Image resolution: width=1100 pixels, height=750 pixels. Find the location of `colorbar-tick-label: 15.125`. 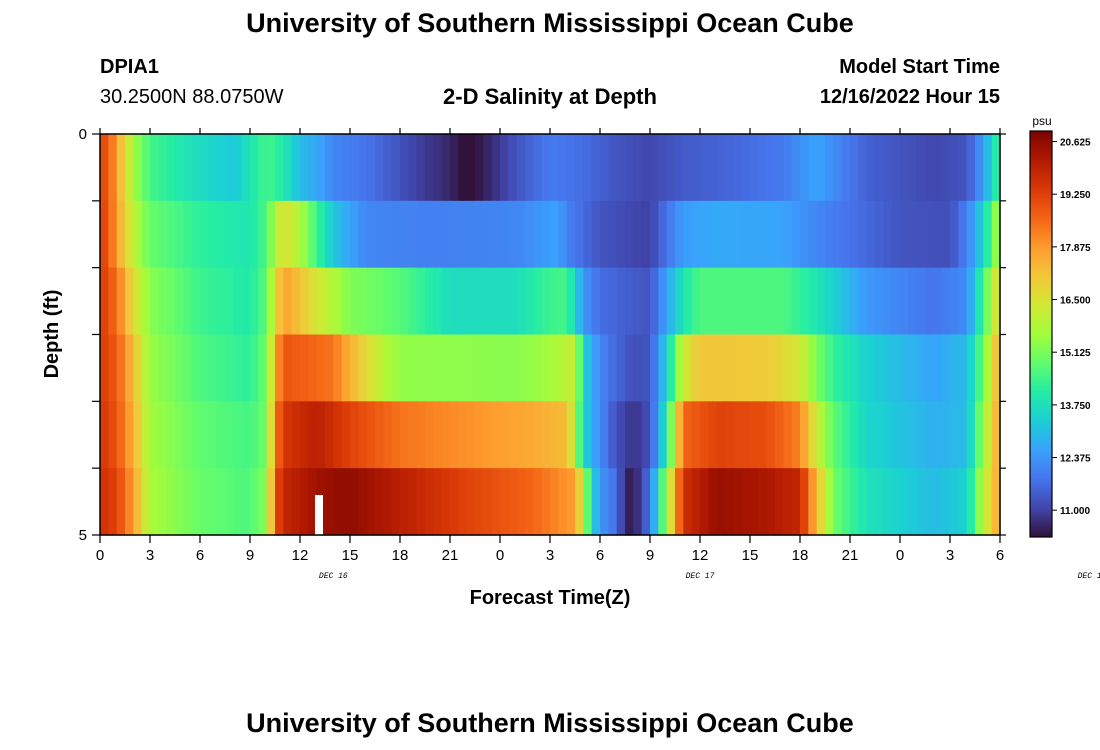

colorbar-tick-label: 15.125 is located at coordinates (1075, 353).